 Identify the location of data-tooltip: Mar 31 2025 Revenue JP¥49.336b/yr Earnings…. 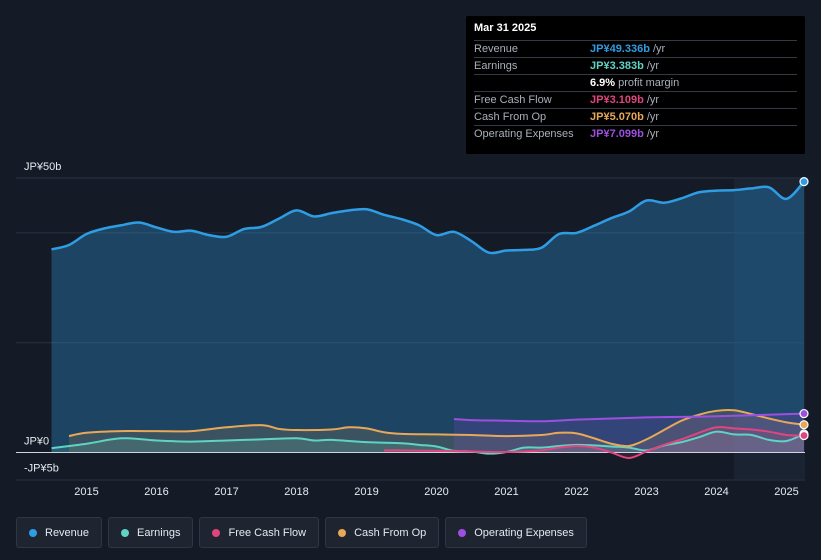
(635, 85).